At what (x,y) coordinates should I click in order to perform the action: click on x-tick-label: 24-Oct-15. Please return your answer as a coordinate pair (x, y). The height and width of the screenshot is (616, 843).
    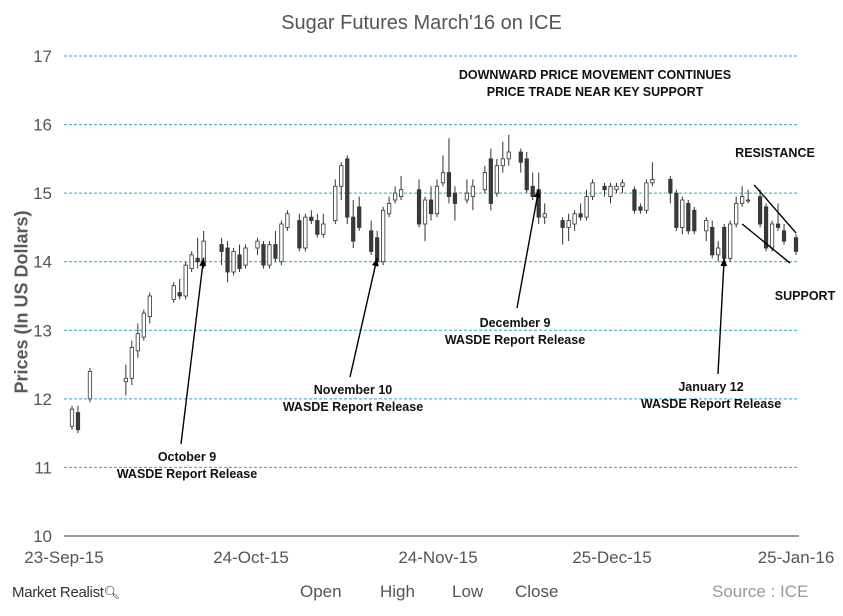
    Looking at the image, I should click on (251, 557).